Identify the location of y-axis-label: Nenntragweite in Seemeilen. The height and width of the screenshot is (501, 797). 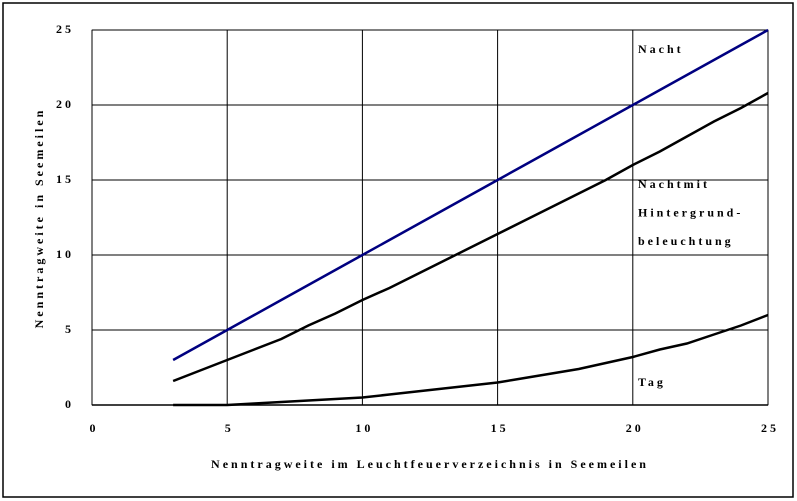
(39, 218).